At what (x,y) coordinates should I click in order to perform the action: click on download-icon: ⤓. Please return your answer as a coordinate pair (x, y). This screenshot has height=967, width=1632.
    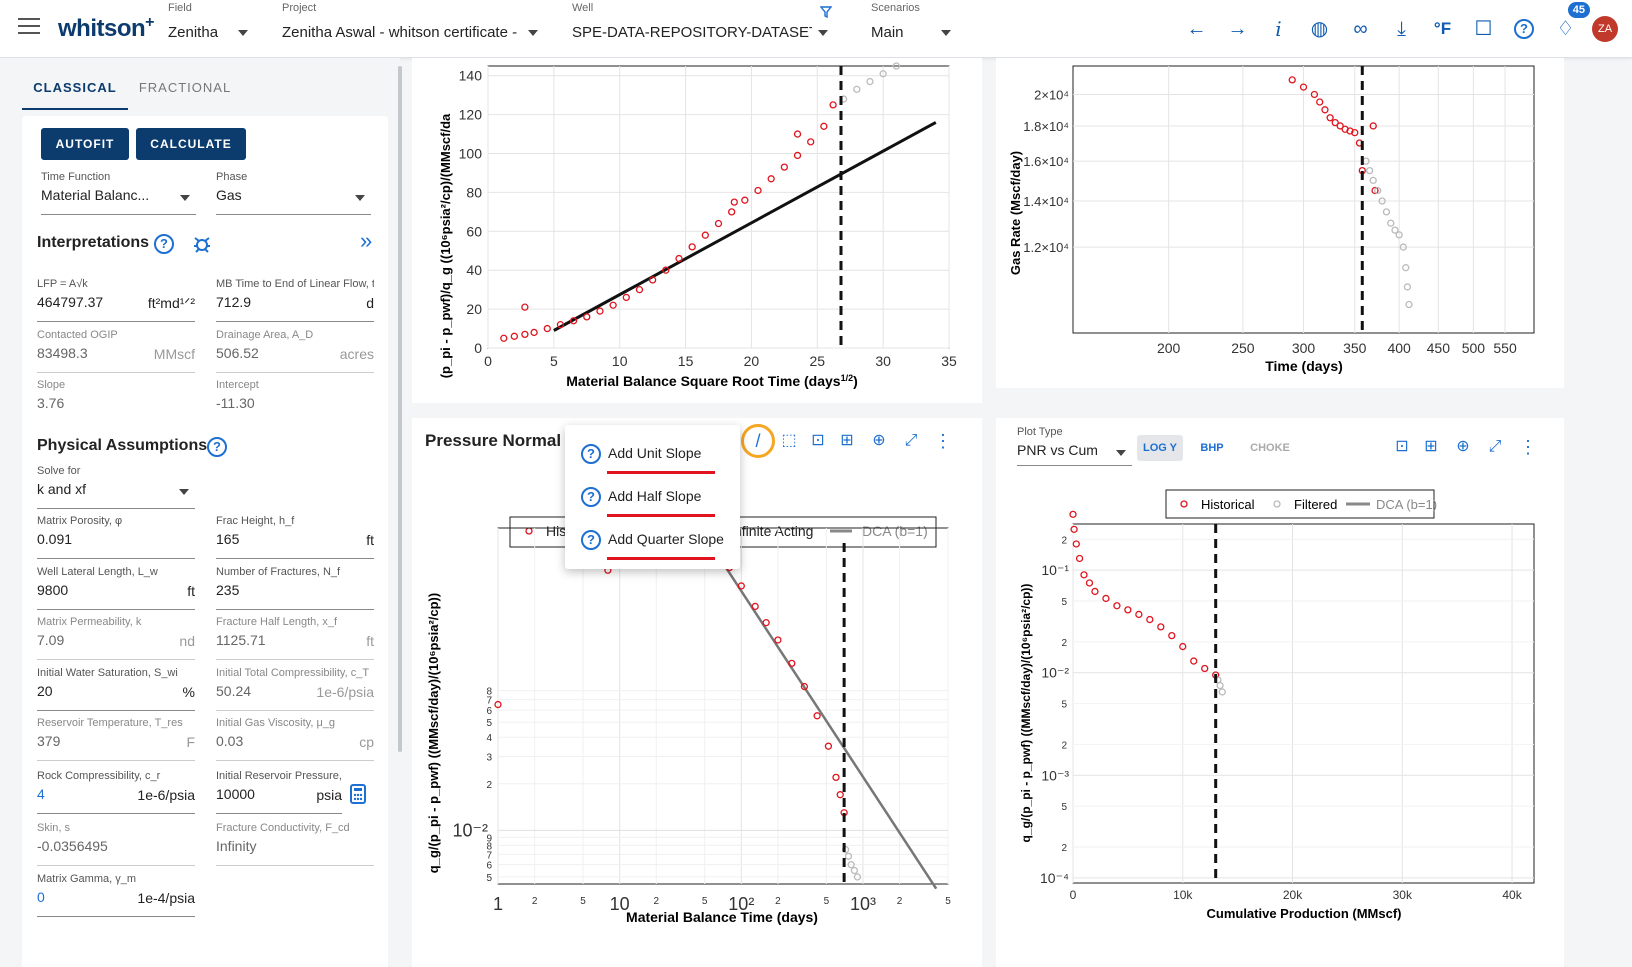
    Looking at the image, I should click on (1401, 29).